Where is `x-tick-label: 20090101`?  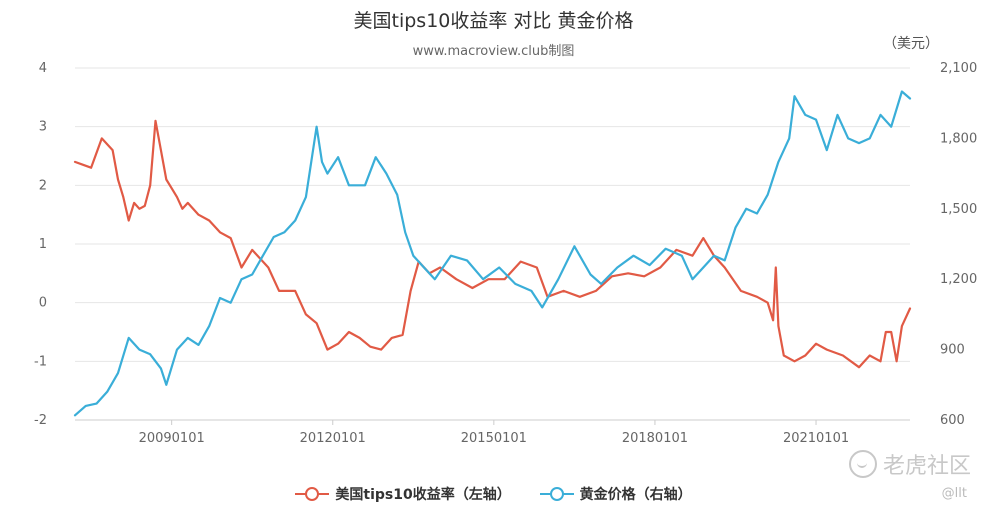
x-tick-label: 20090101 is located at coordinates (172, 438).